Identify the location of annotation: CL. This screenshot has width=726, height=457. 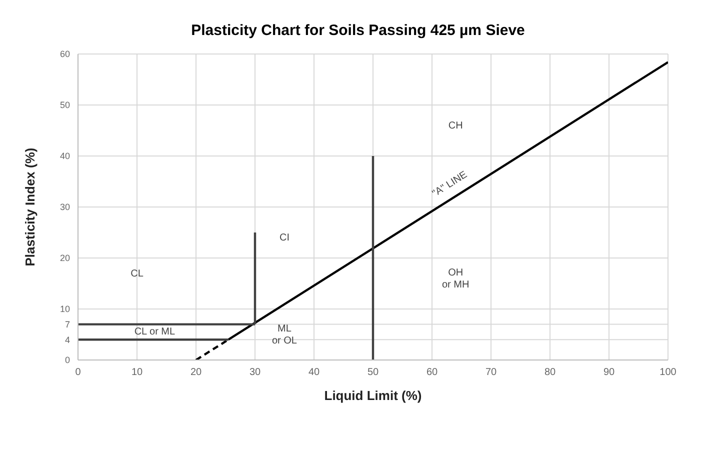
(137, 274).